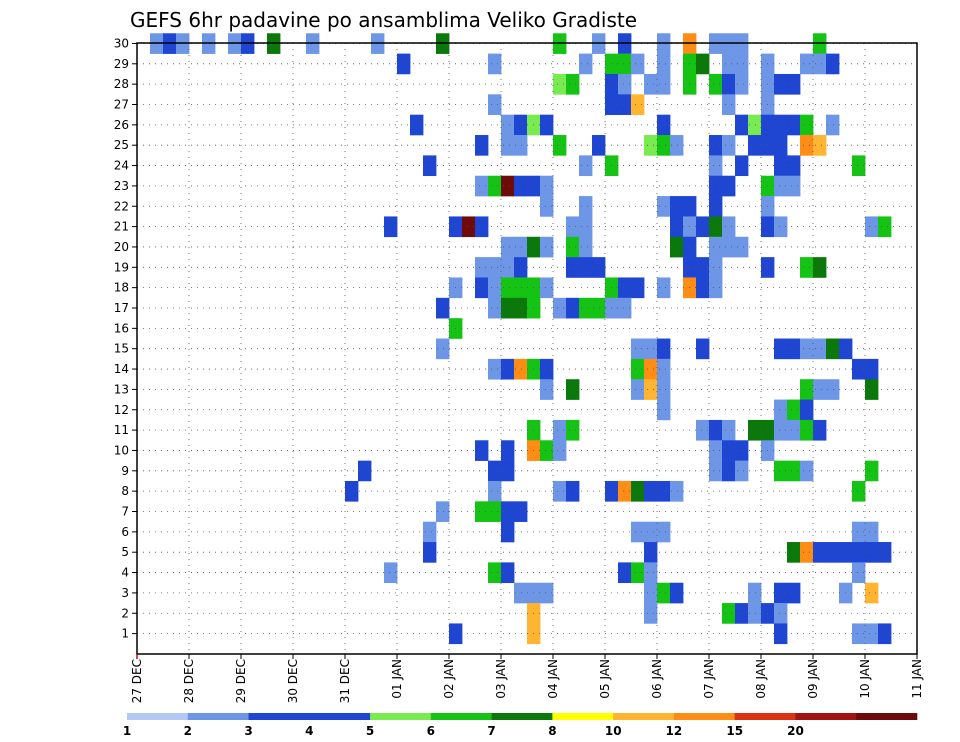  Describe the element at coordinates (491, 731) in the screenshot. I see `legend-label: 7` at that location.